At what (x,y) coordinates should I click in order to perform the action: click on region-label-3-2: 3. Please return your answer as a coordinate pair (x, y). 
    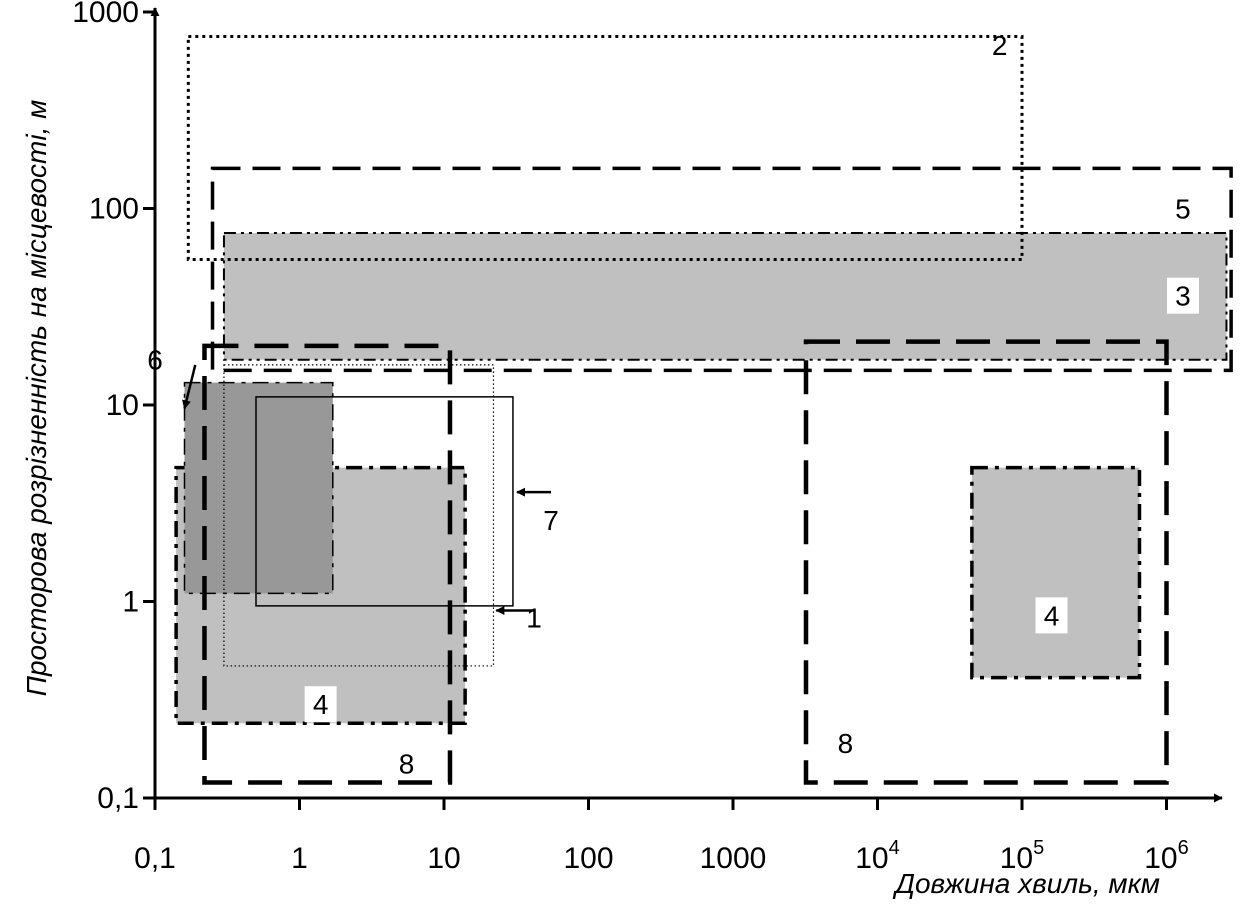
    Looking at the image, I should click on (1183, 296).